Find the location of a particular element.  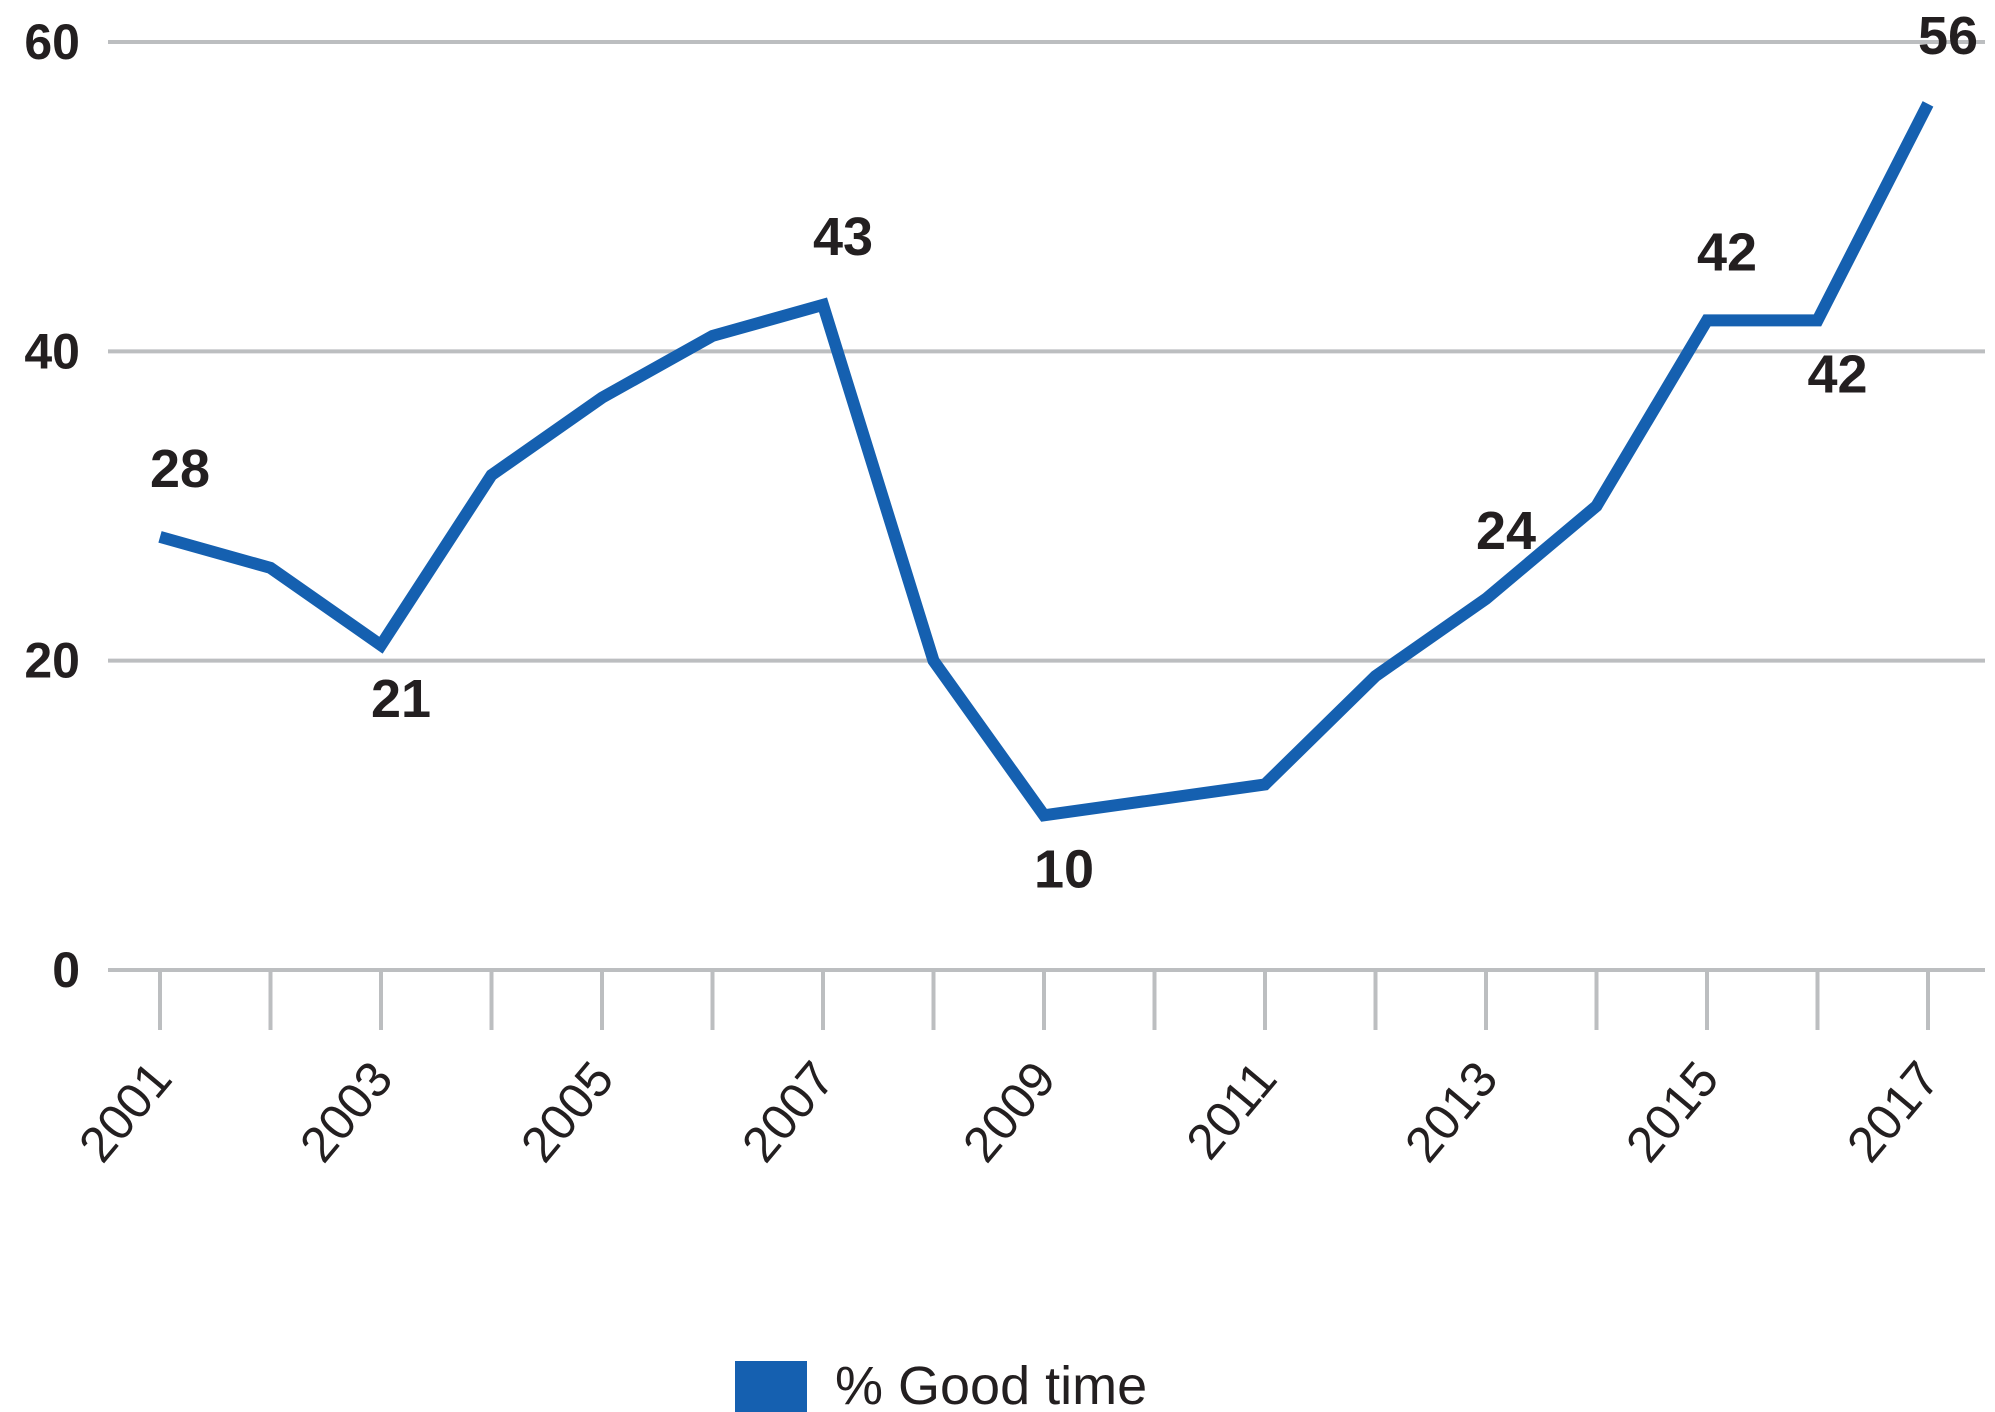

legend-label: % Good time is located at coordinates (991, 1384).